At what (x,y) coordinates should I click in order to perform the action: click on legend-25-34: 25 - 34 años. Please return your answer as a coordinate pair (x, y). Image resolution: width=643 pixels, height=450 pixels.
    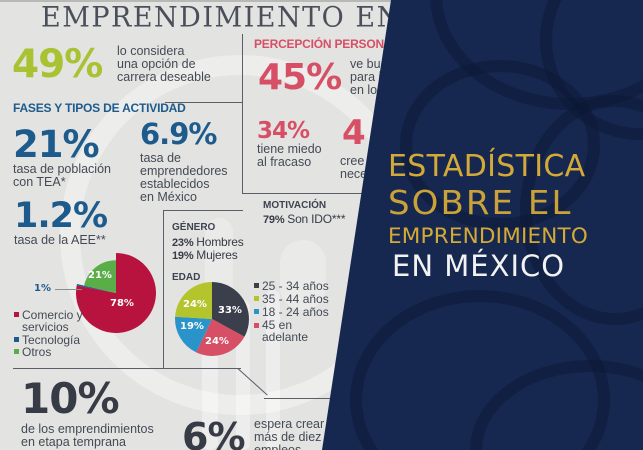
    Looking at the image, I should click on (291, 286).